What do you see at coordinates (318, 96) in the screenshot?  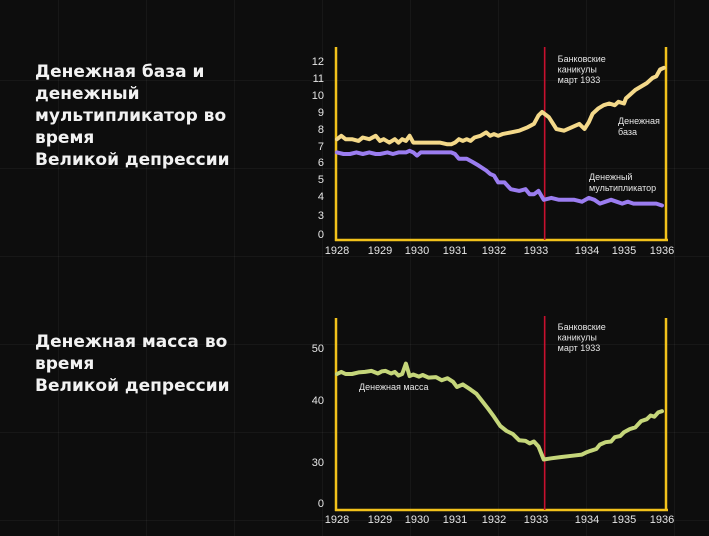 I see `y-tick-label: 10` at bounding box center [318, 96].